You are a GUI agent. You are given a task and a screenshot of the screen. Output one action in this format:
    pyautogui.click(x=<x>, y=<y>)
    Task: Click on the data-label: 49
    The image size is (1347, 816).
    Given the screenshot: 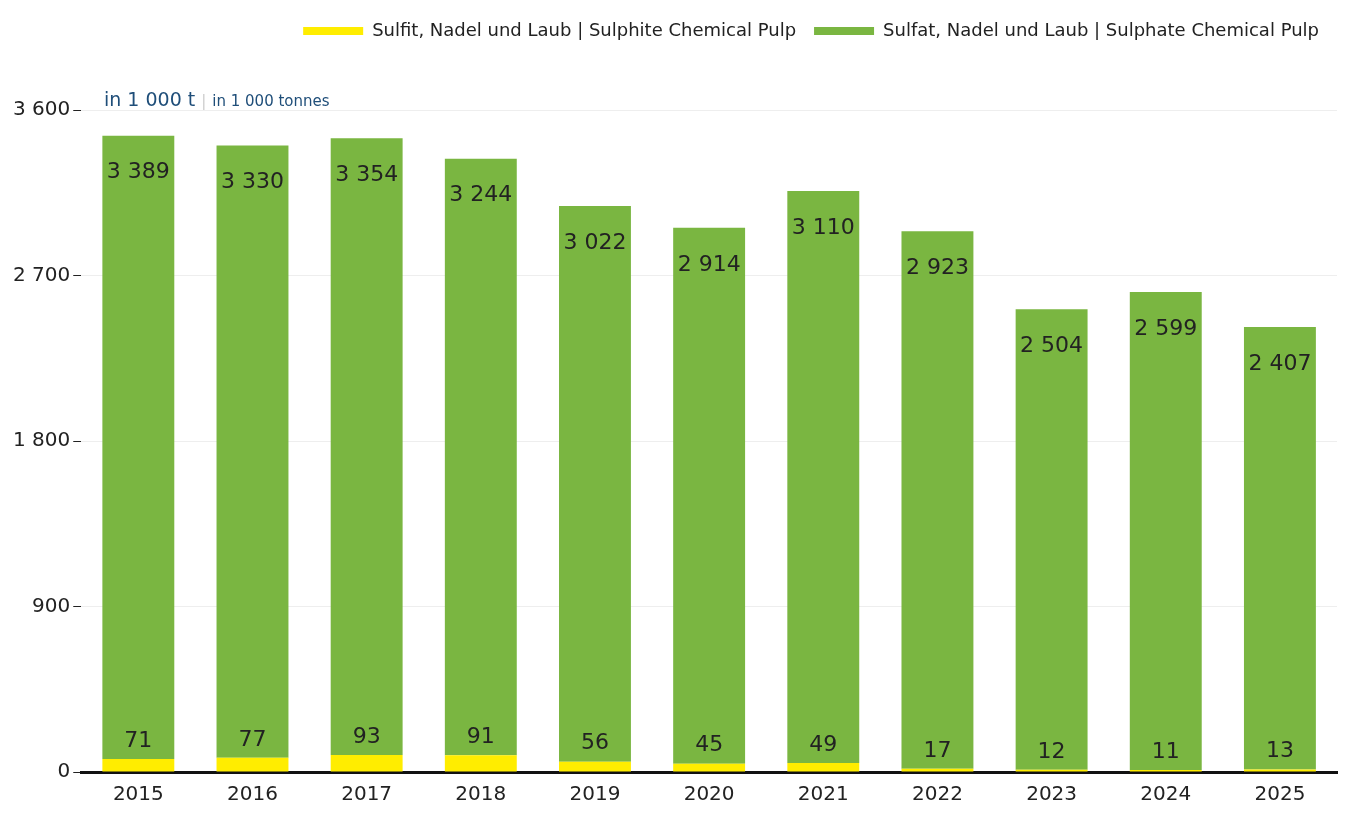 What is the action you would take?
    pyautogui.click(x=823, y=743)
    